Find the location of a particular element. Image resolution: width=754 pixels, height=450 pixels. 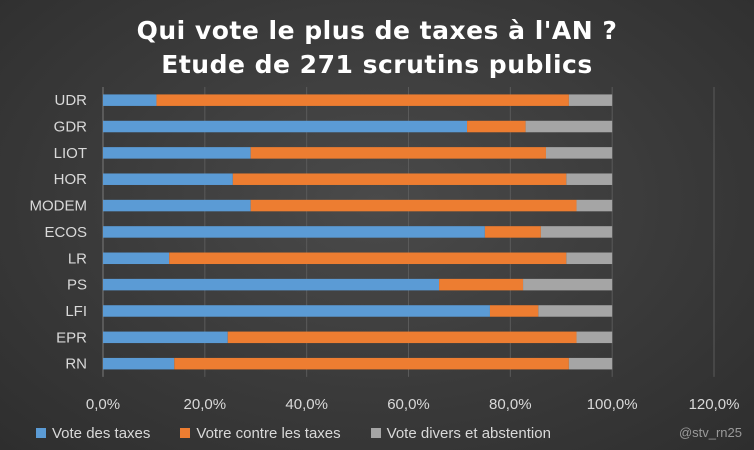

y-tick-label: GDR is located at coordinates (71, 127).